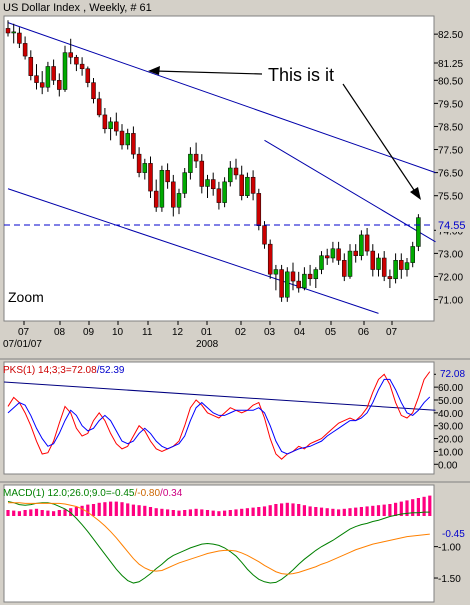 Image resolution: width=470 pixels, height=605 pixels. I want to click on main-x-axis: 07 08 09 10 11 12 01 02 03 04 05 06 07, so click(219, 329).